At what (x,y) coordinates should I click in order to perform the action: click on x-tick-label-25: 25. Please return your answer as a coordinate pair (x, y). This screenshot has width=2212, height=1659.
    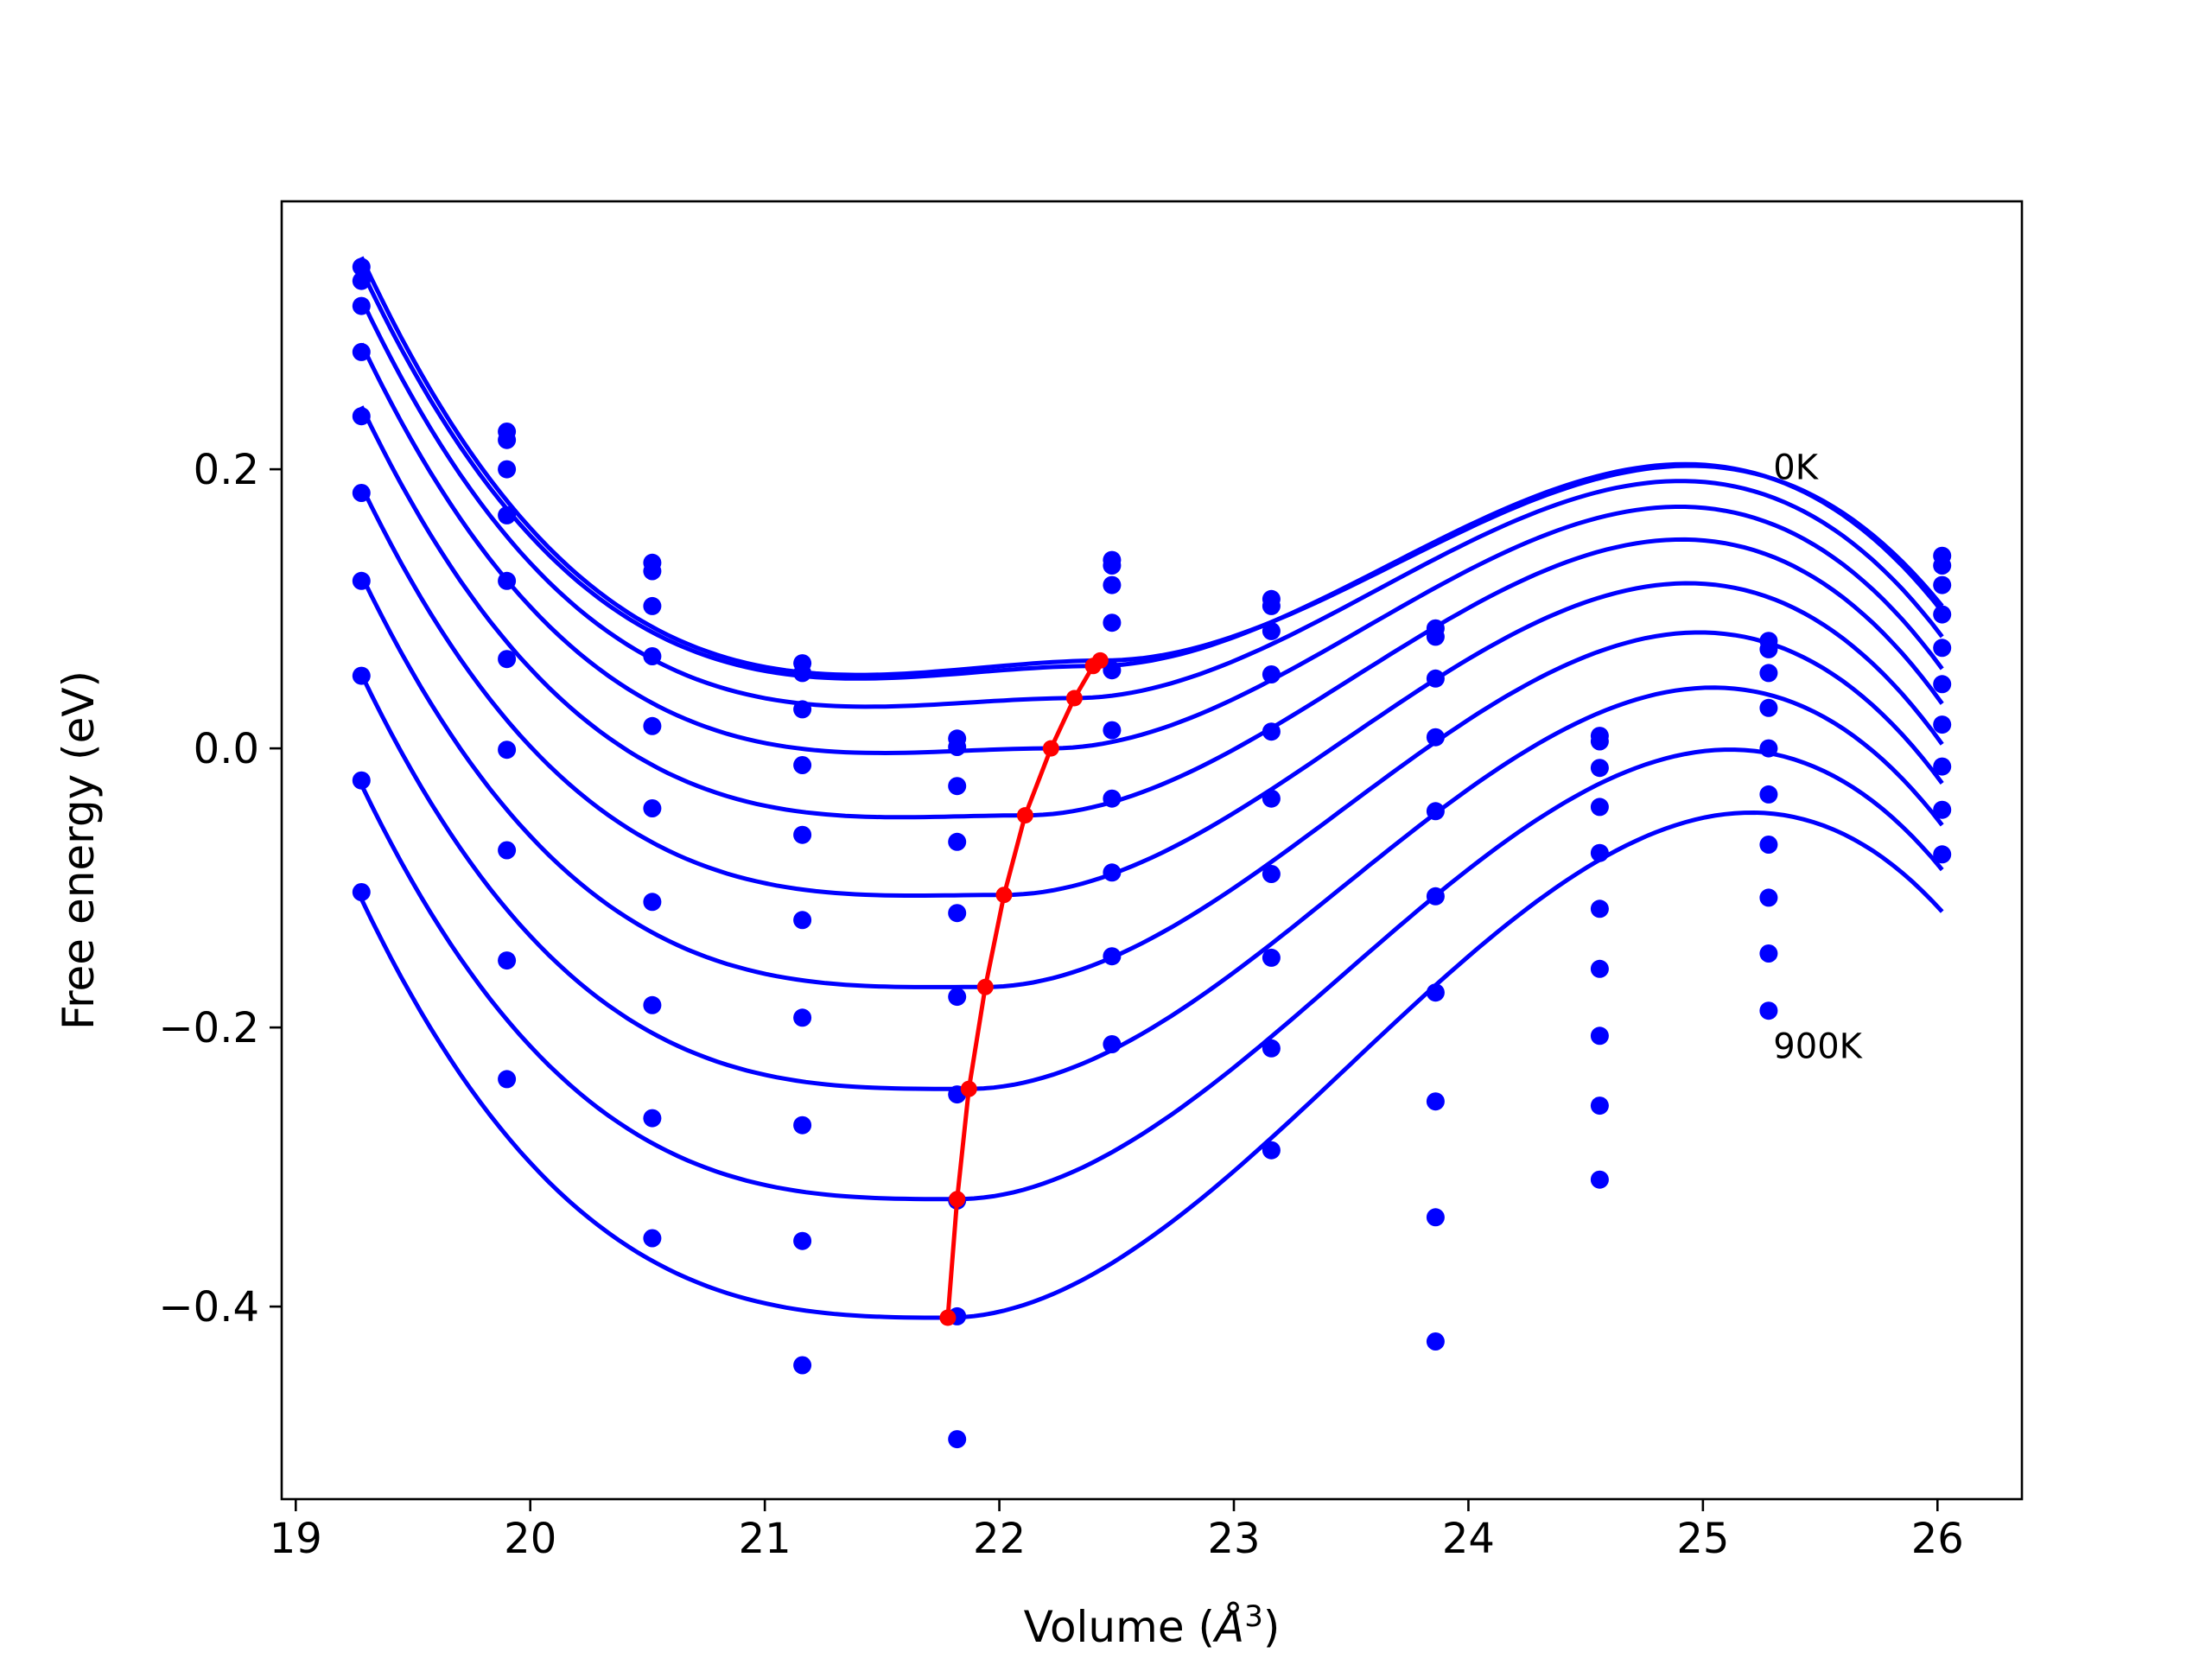
    Looking at the image, I should click on (1702, 1539).